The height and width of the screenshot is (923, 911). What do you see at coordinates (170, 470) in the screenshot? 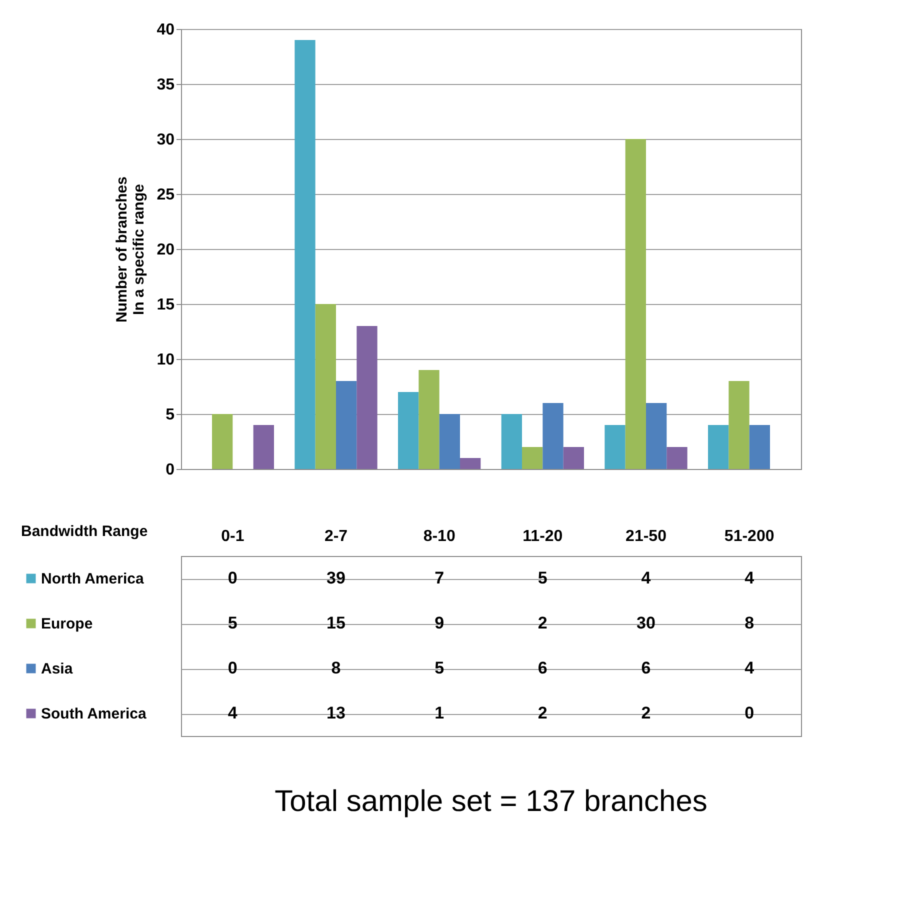
I see `y-tick-label: 0` at bounding box center [170, 470].